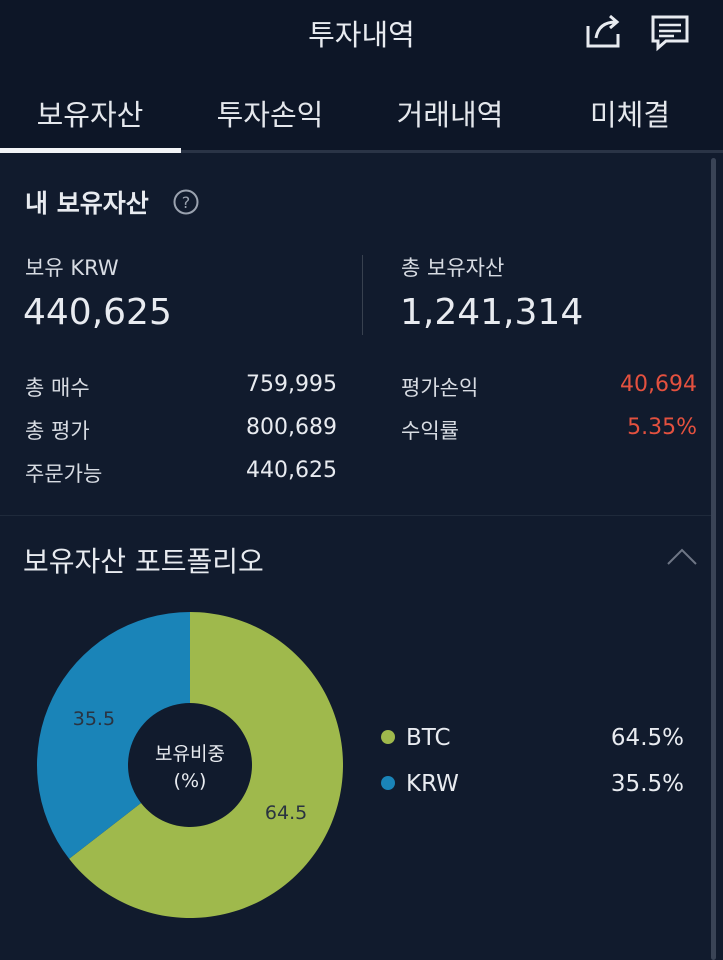 Image resolution: width=723 pixels, height=960 pixels. Describe the element at coordinates (658, 384) in the screenshot. I see `row-value: 40,694` at that location.